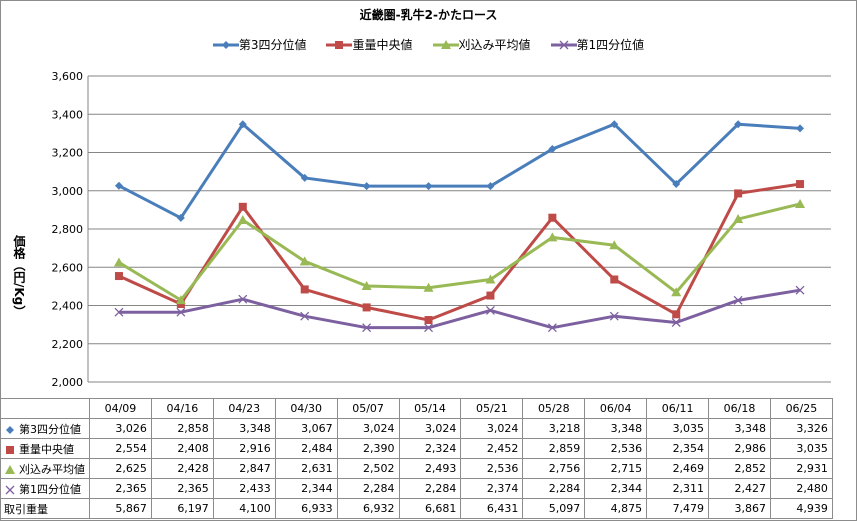 The width and height of the screenshot is (857, 521). I want to click on chart-legend: 第3四分位値 重量中央値 刈込み平均値 第1四分位値, so click(428, 44).